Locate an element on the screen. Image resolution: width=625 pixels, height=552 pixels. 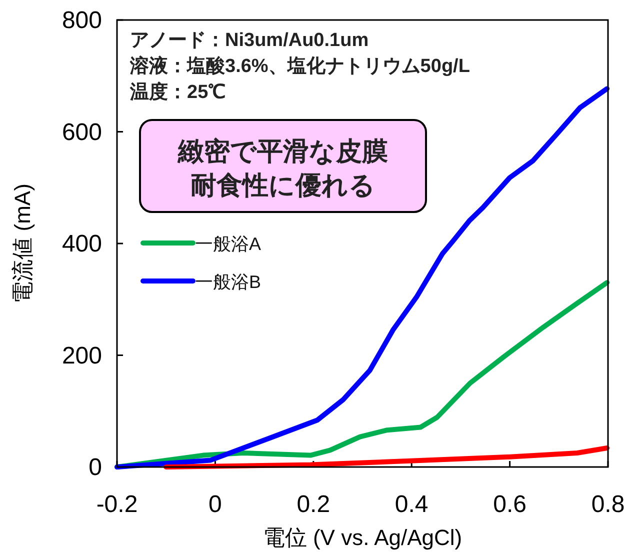
x-tick-label: 0.6 is located at coordinates (509, 504).